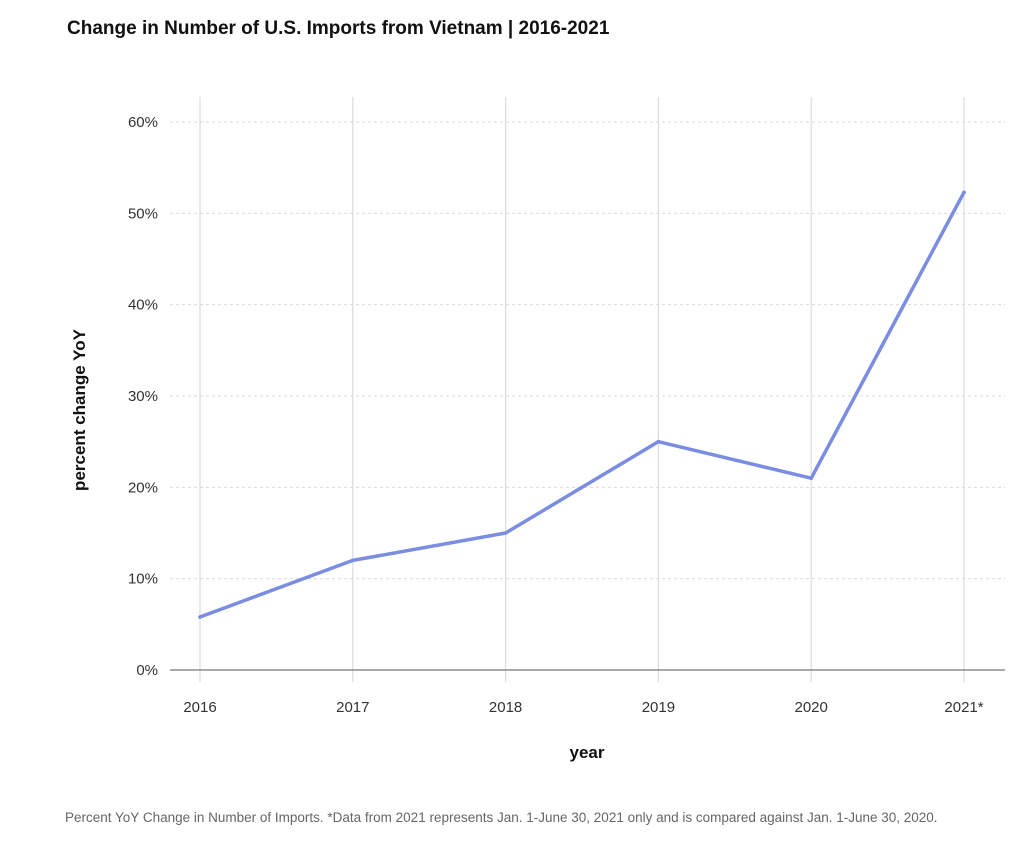 Image resolution: width=1024 pixels, height=861 pixels. Describe the element at coordinates (811, 707) in the screenshot. I see `x-tick-label: 2020` at that location.